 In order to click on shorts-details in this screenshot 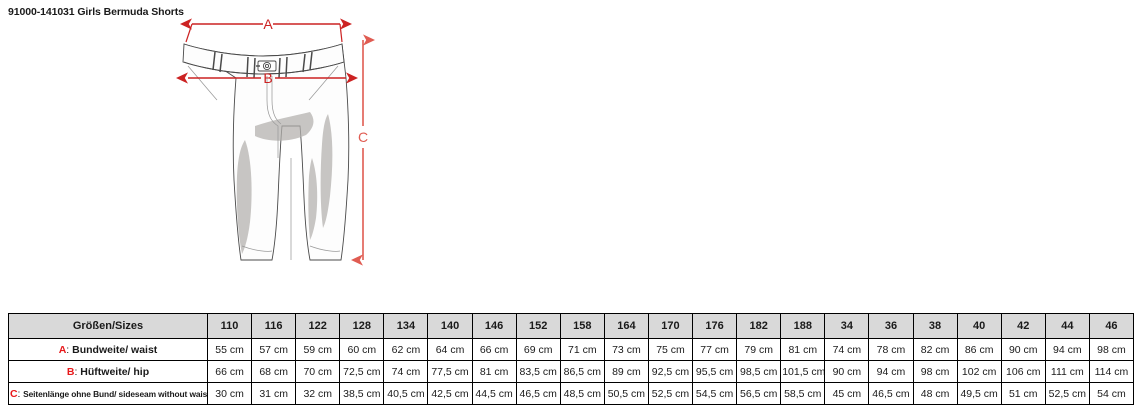, I will do `click(264, 162)`.